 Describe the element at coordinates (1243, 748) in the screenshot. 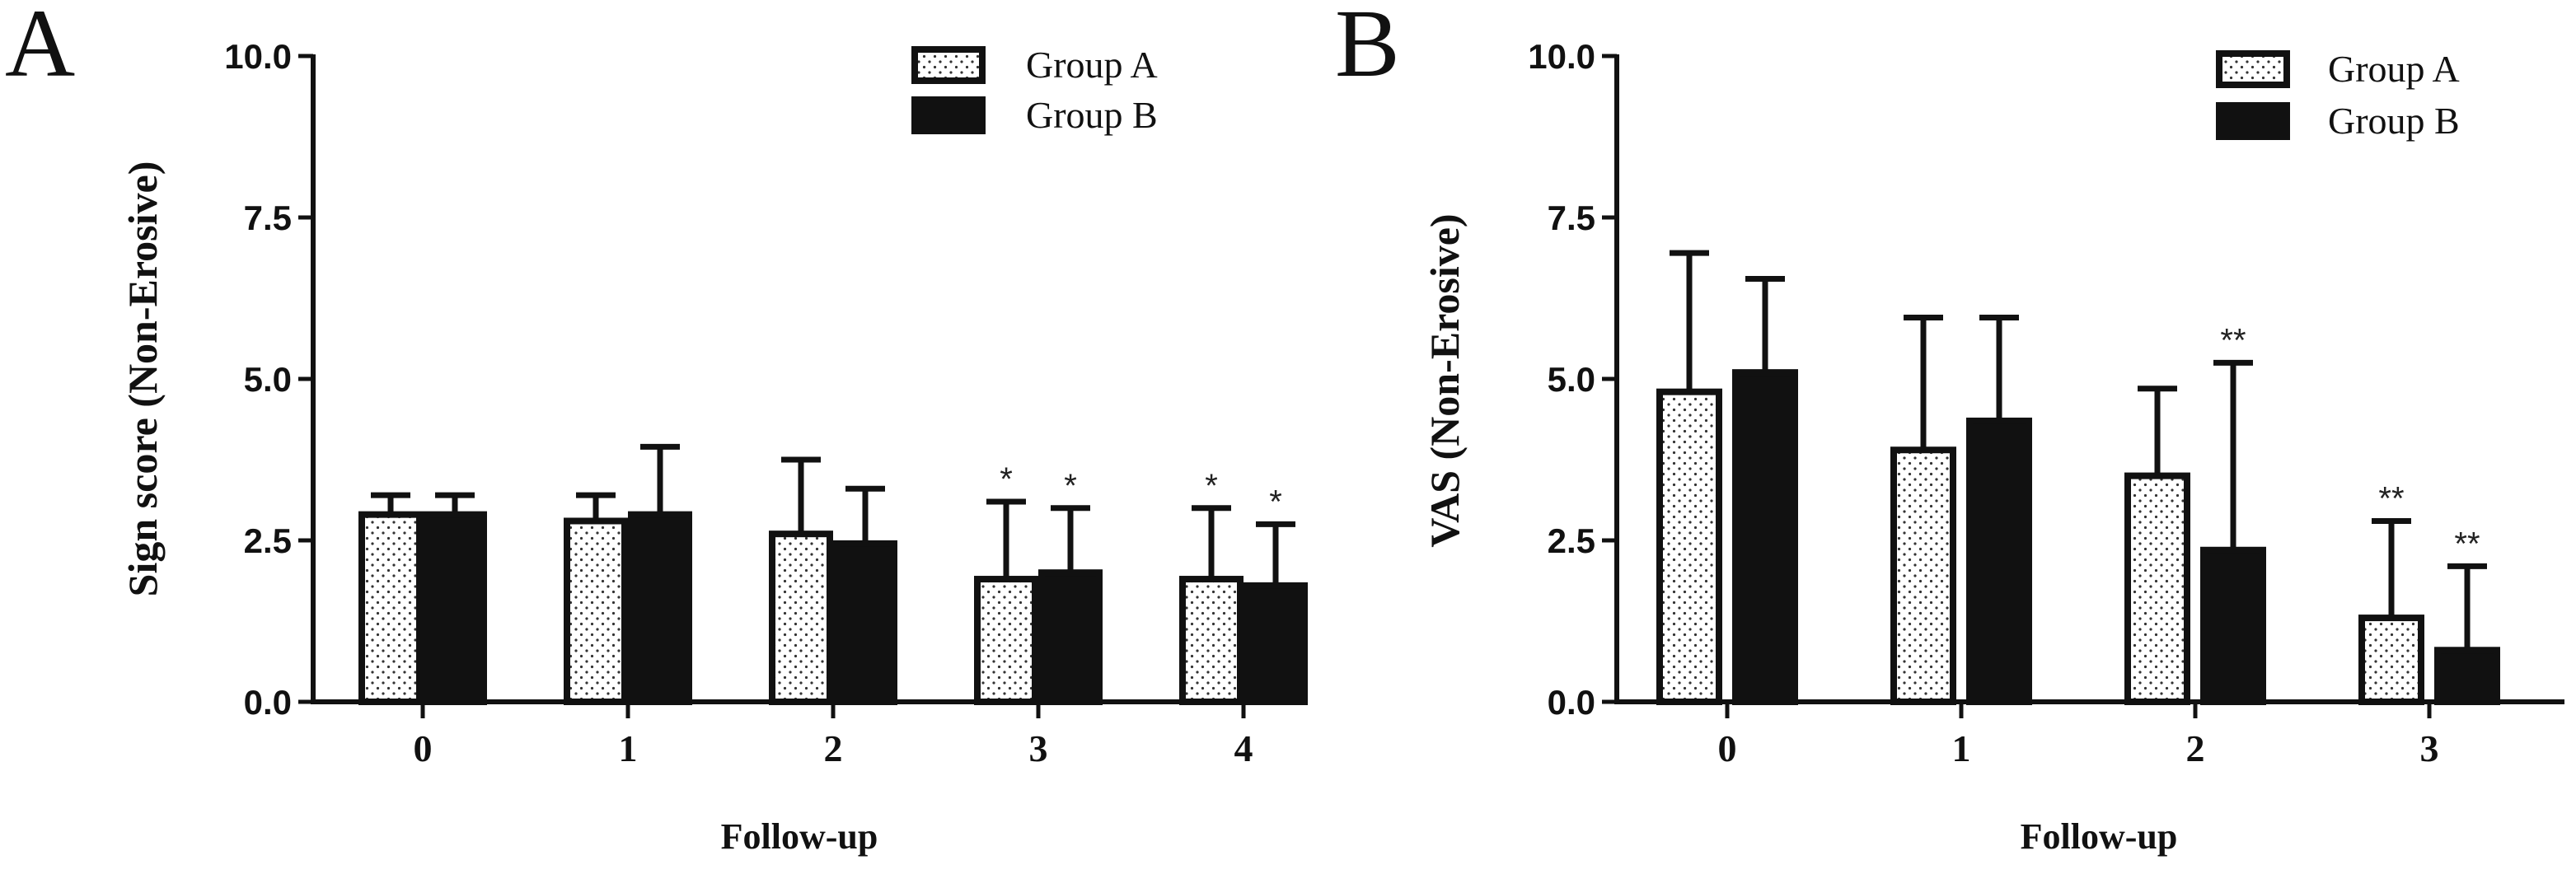

I see `x-tick-label: 4` at that location.